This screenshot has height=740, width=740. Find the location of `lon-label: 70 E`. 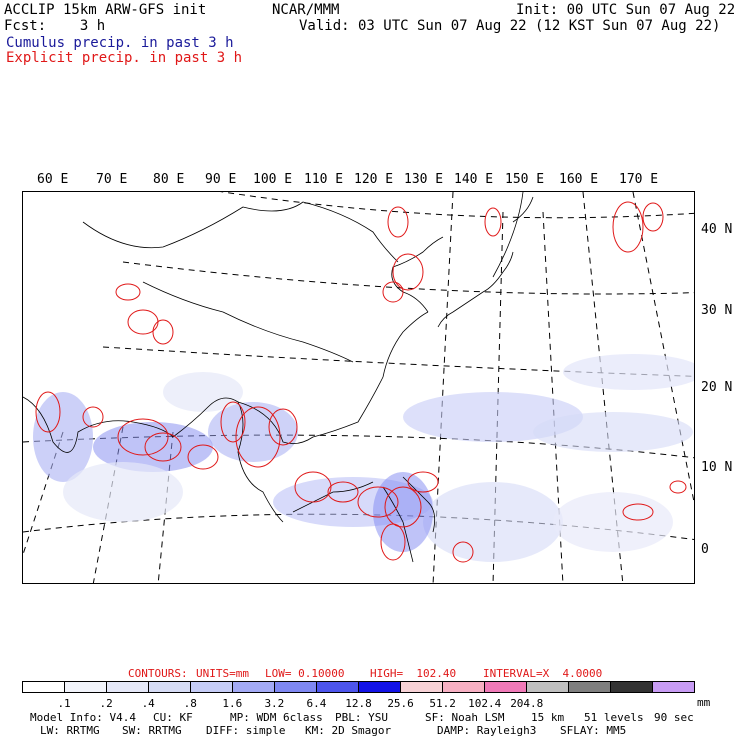

lon-label: 70 E is located at coordinates (112, 179).